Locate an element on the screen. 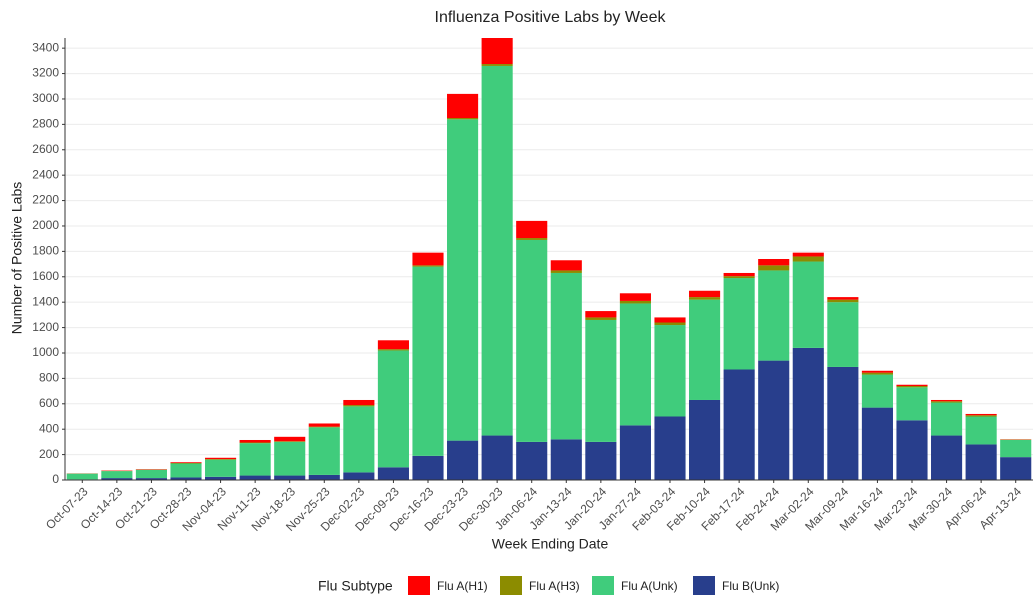 The width and height of the screenshot is (1035, 595). y-tick-label: 3200 is located at coordinates (45, 73).